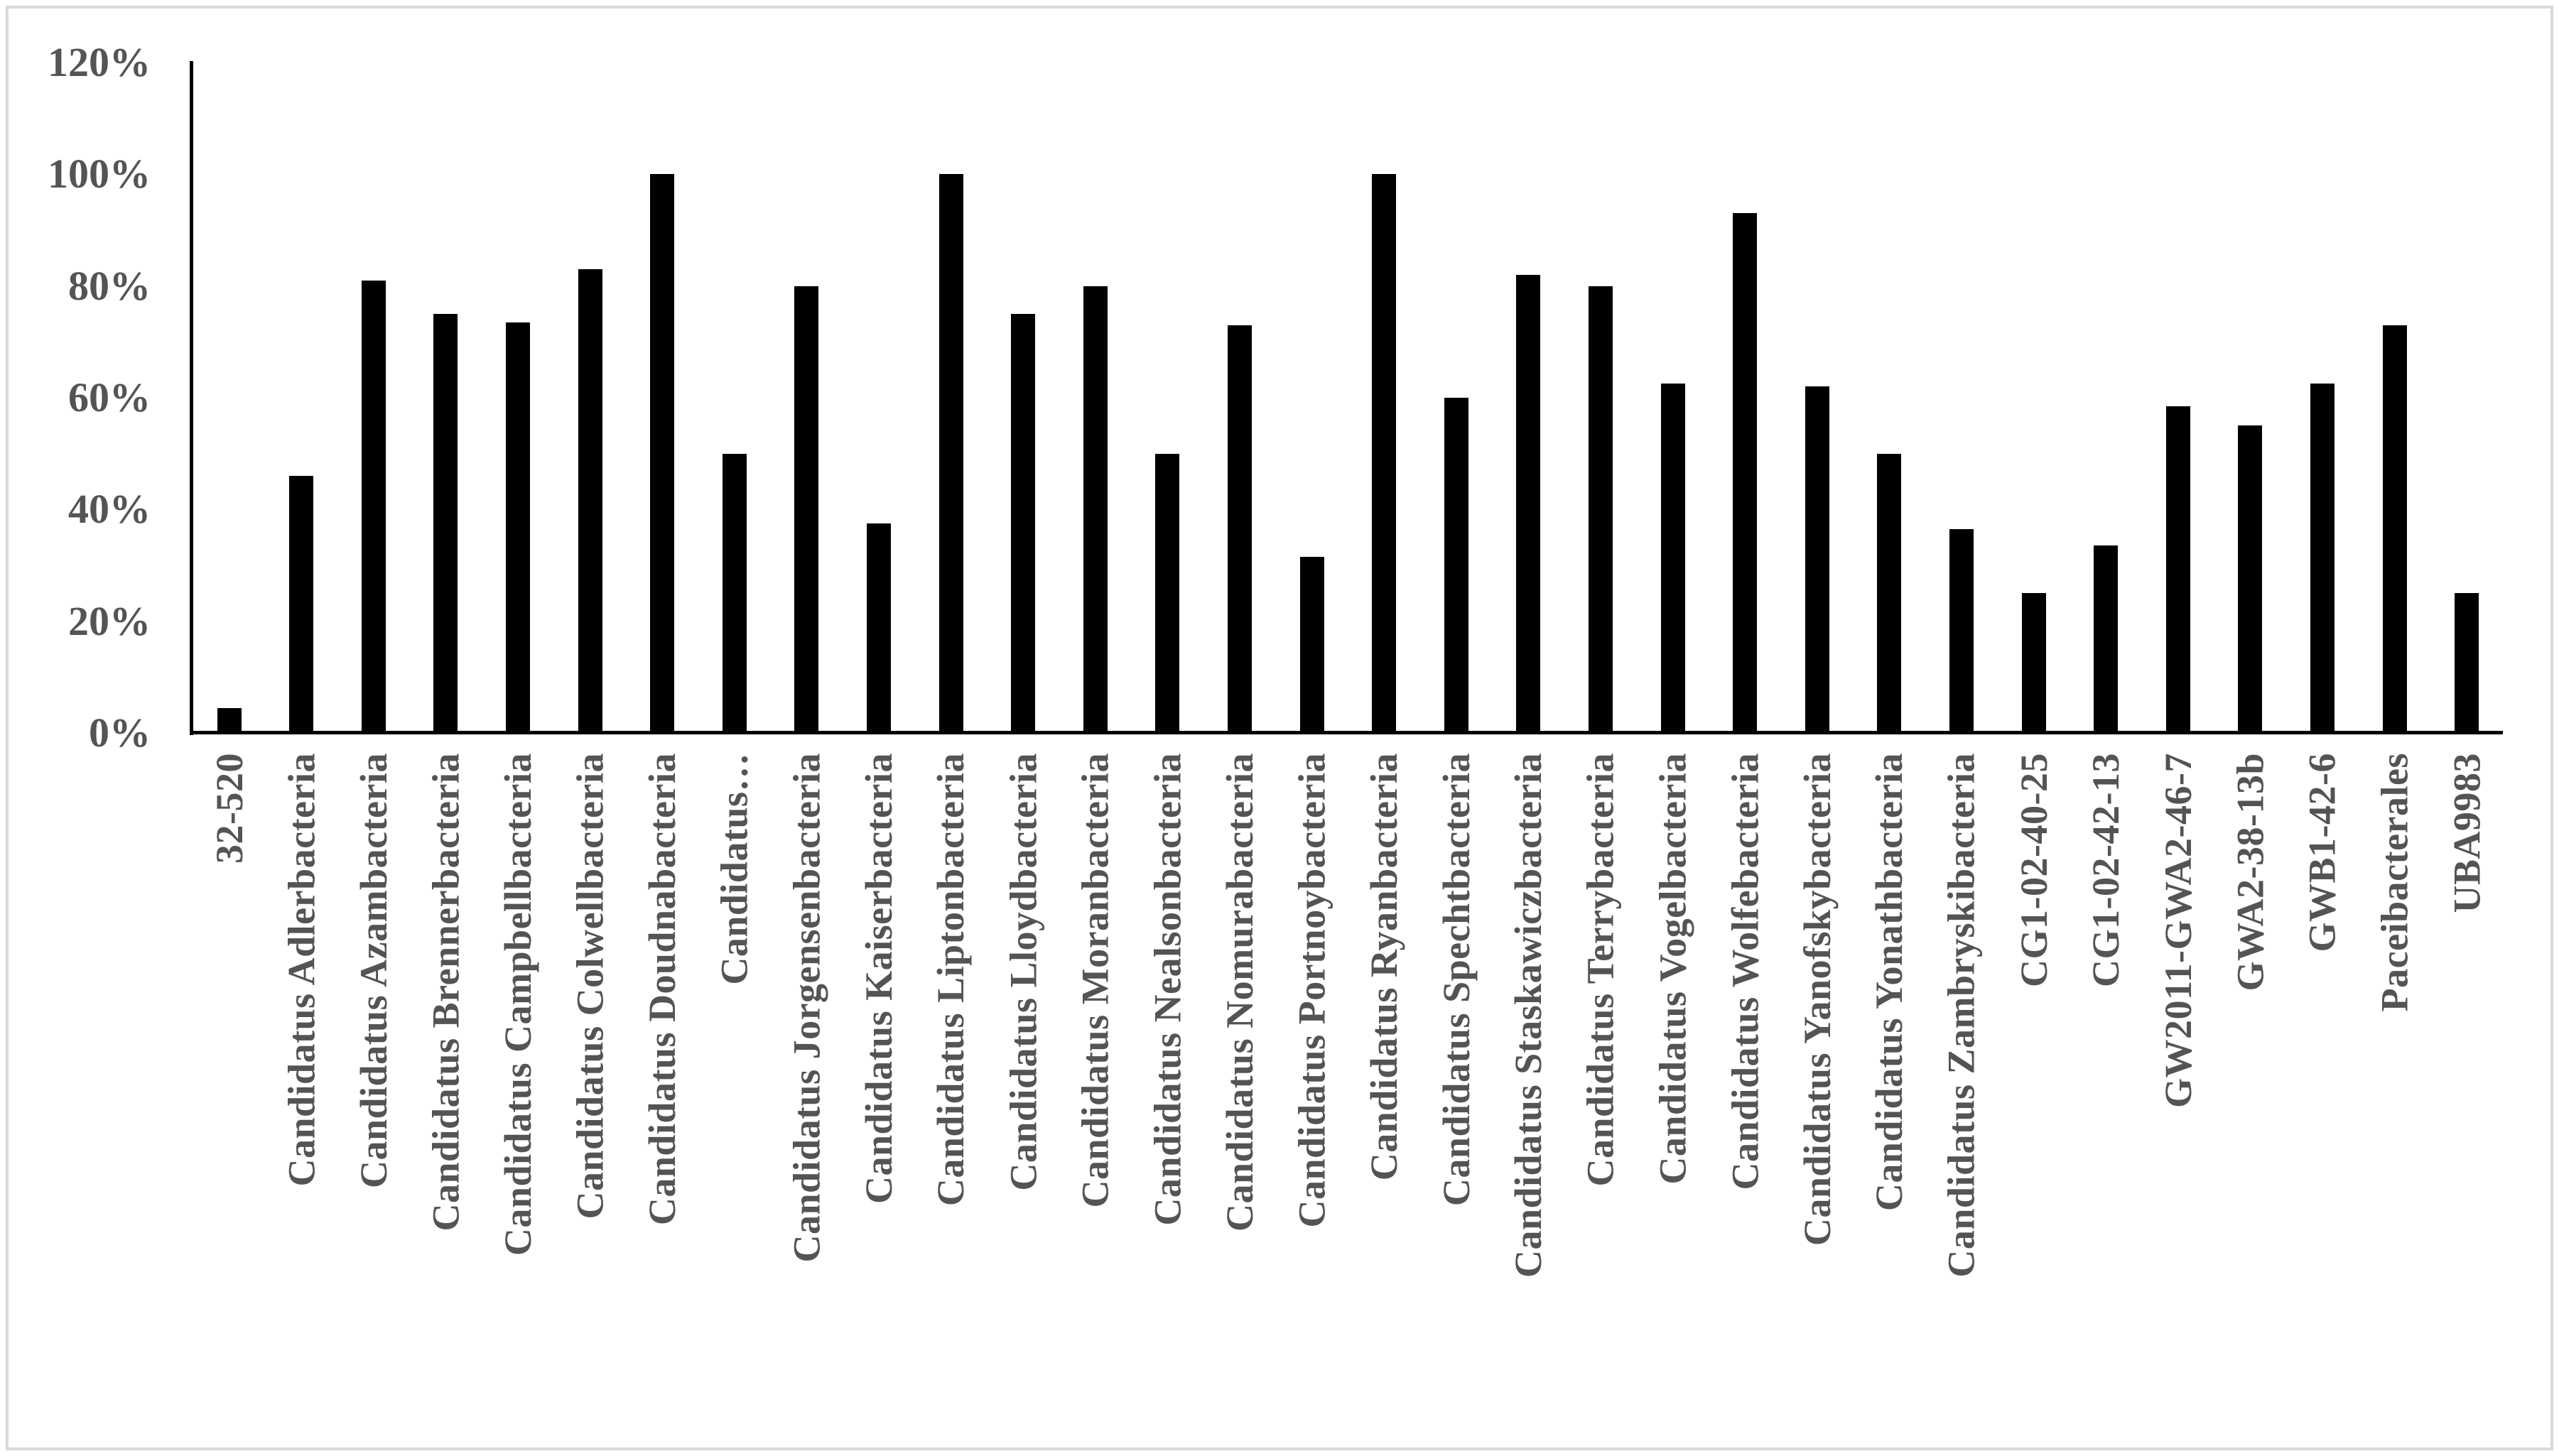 Image resolution: width=2559 pixels, height=1456 pixels. What do you see at coordinates (99, 62) in the screenshot?
I see `y-tick-label: 120%` at bounding box center [99, 62].